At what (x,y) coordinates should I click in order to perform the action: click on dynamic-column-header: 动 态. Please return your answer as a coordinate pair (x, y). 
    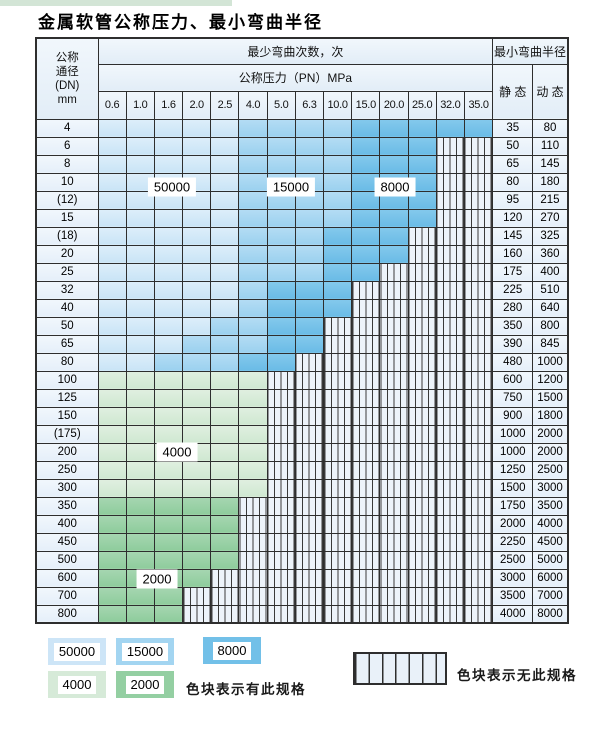
    Looking at the image, I should click on (550, 91).